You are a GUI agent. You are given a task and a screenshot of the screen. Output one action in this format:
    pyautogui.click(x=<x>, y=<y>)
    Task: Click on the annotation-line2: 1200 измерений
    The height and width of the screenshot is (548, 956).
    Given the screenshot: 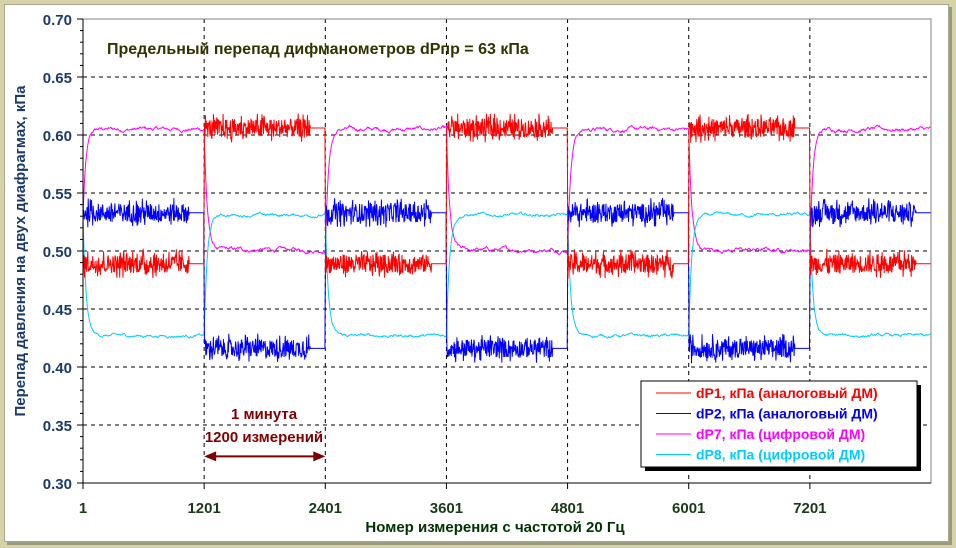 What is the action you would take?
    pyautogui.click(x=264, y=437)
    